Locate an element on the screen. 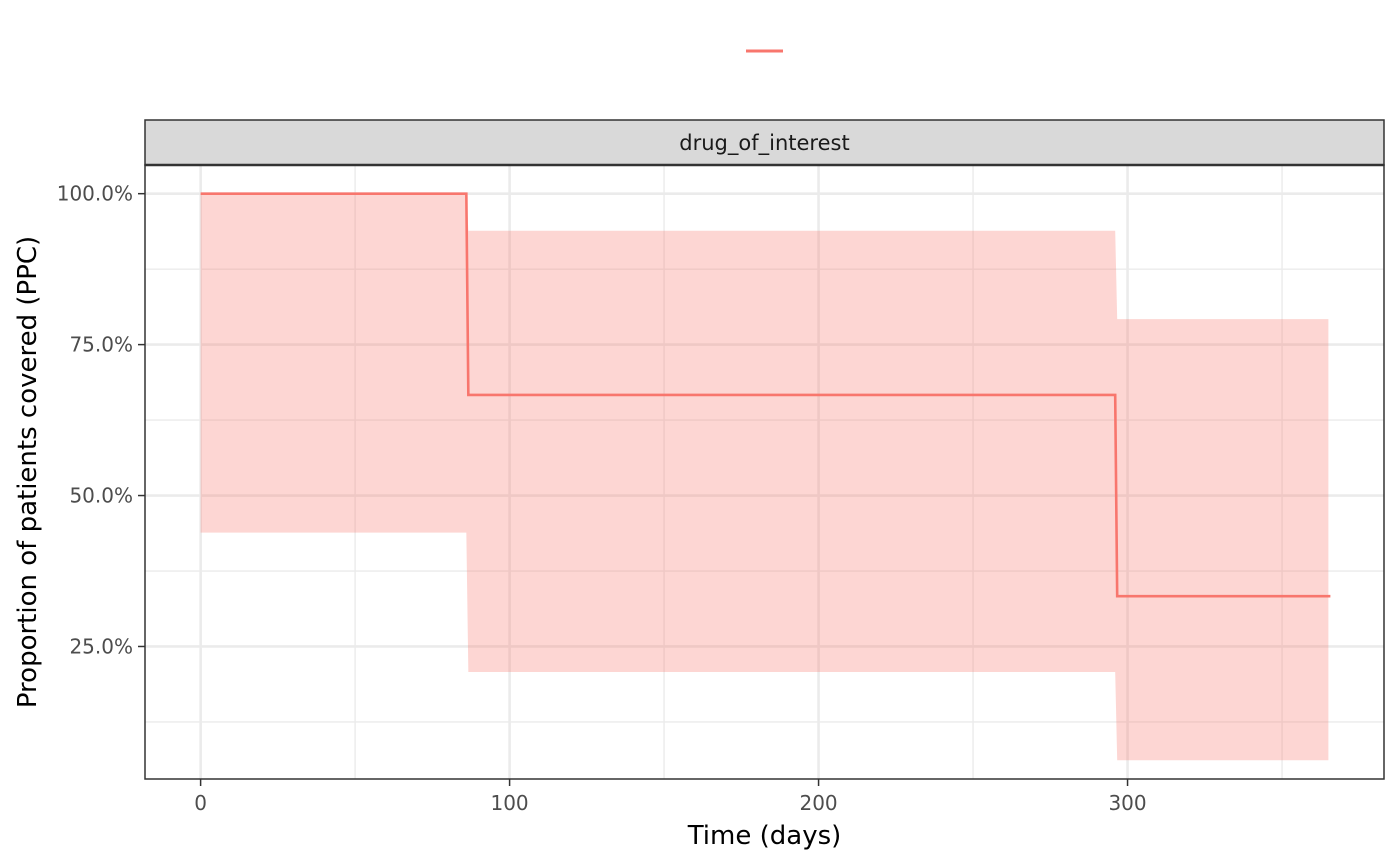 This screenshot has width=1400, height=866. y-axis-title: Proportion of patients covered (PPC) is located at coordinates (28, 472).